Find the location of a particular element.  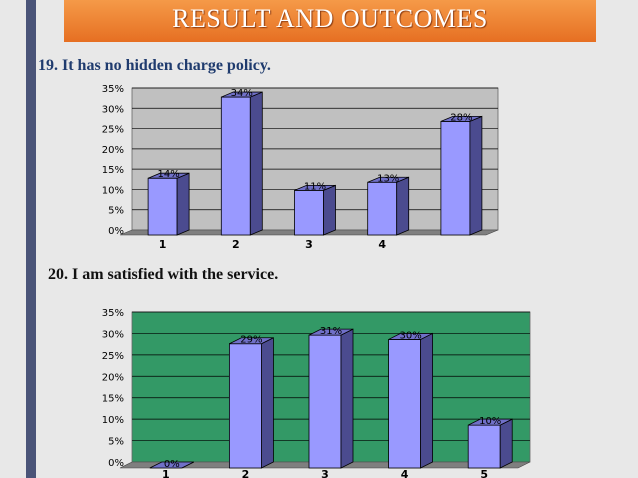

x-tick-label: 5 is located at coordinates (484, 473).